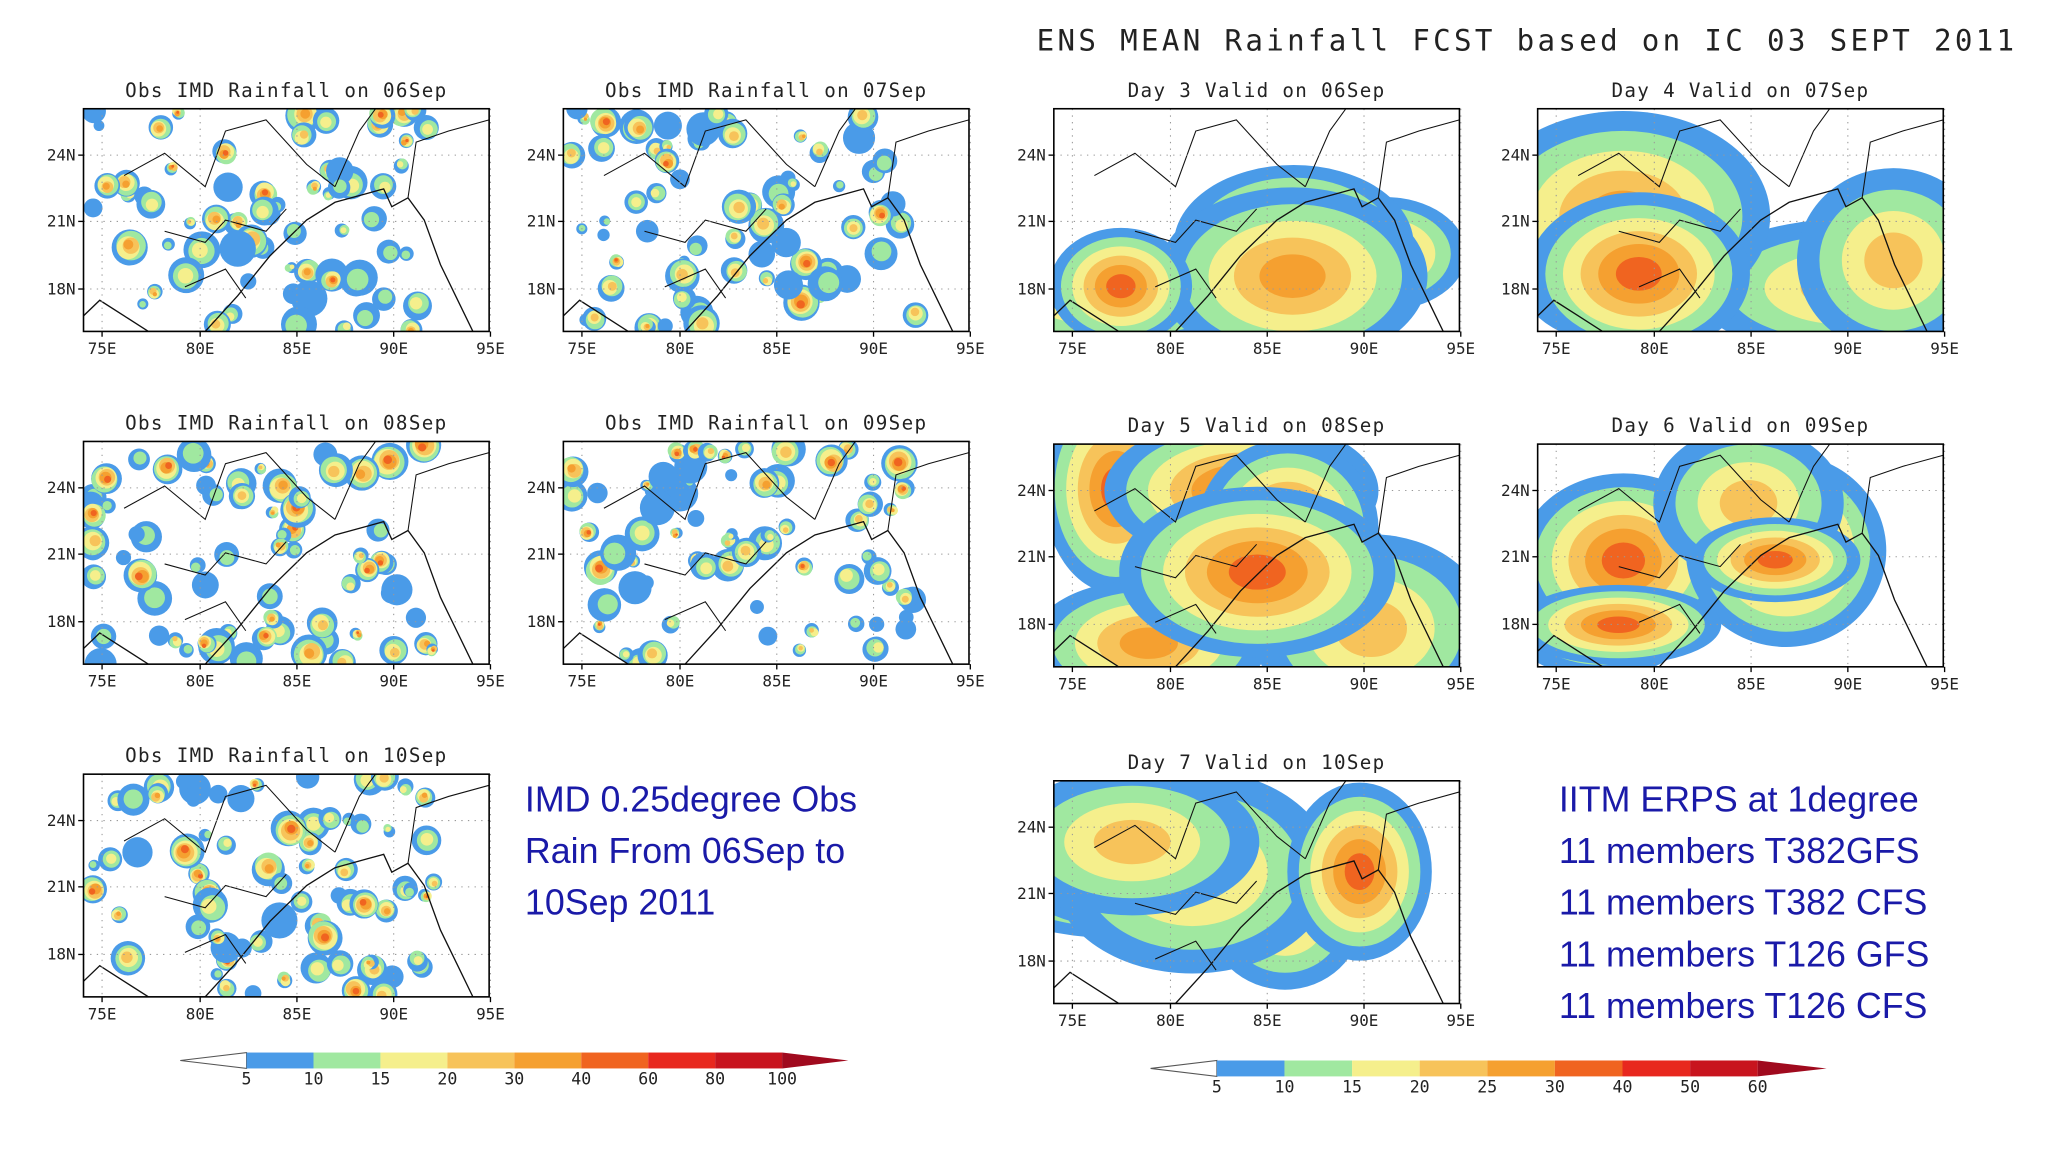 The image size is (2048, 1152). I want to click on map-frame, so click(1740, 555).